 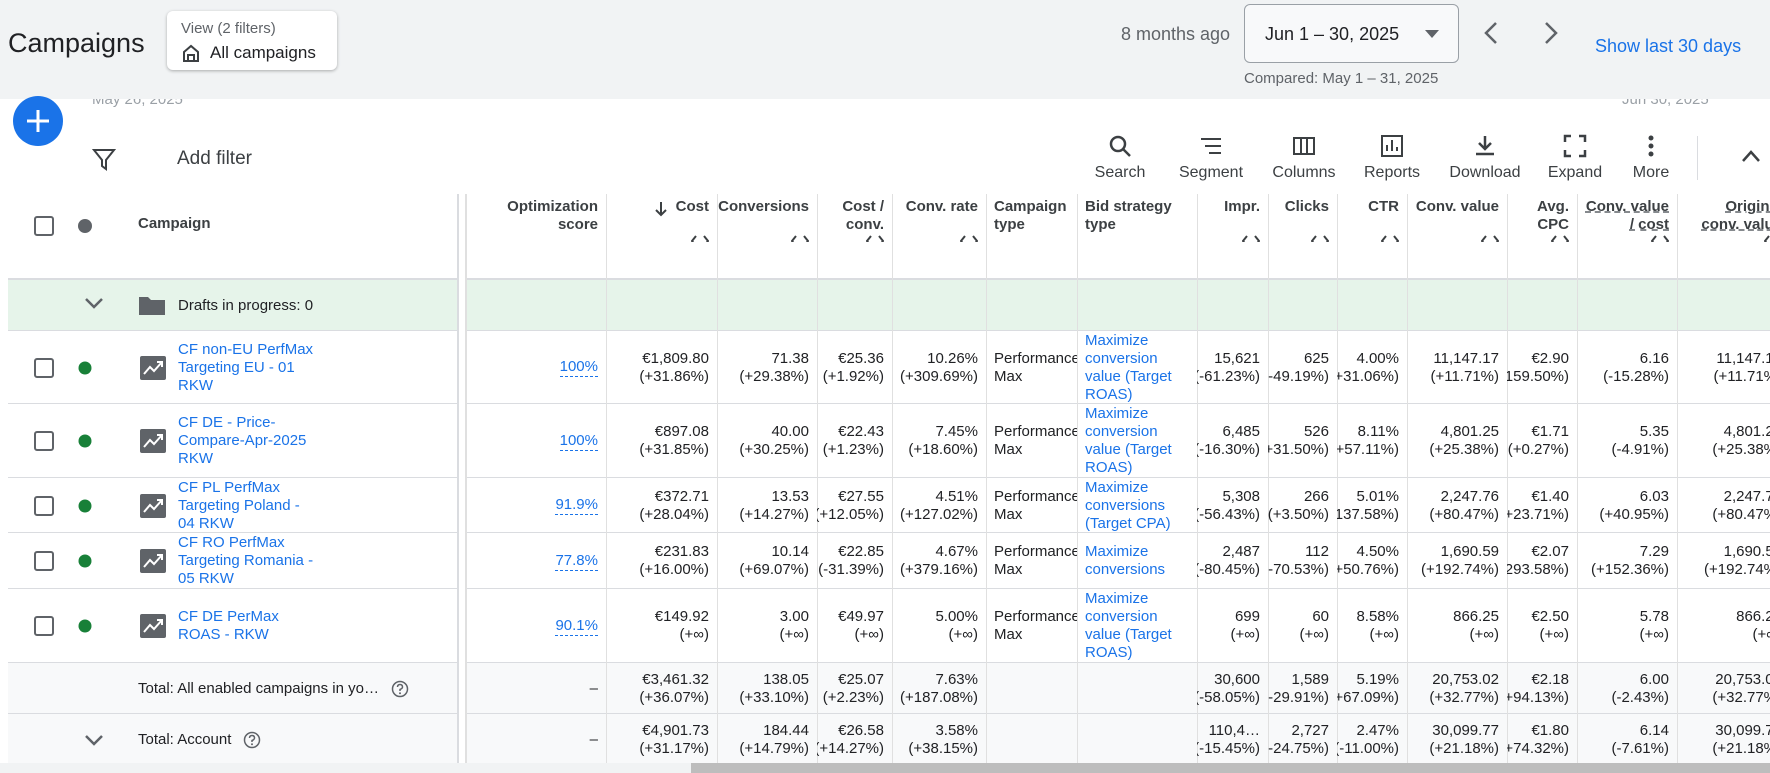 I want to click on cell-text: 866.25, so click(x=1753, y=616).